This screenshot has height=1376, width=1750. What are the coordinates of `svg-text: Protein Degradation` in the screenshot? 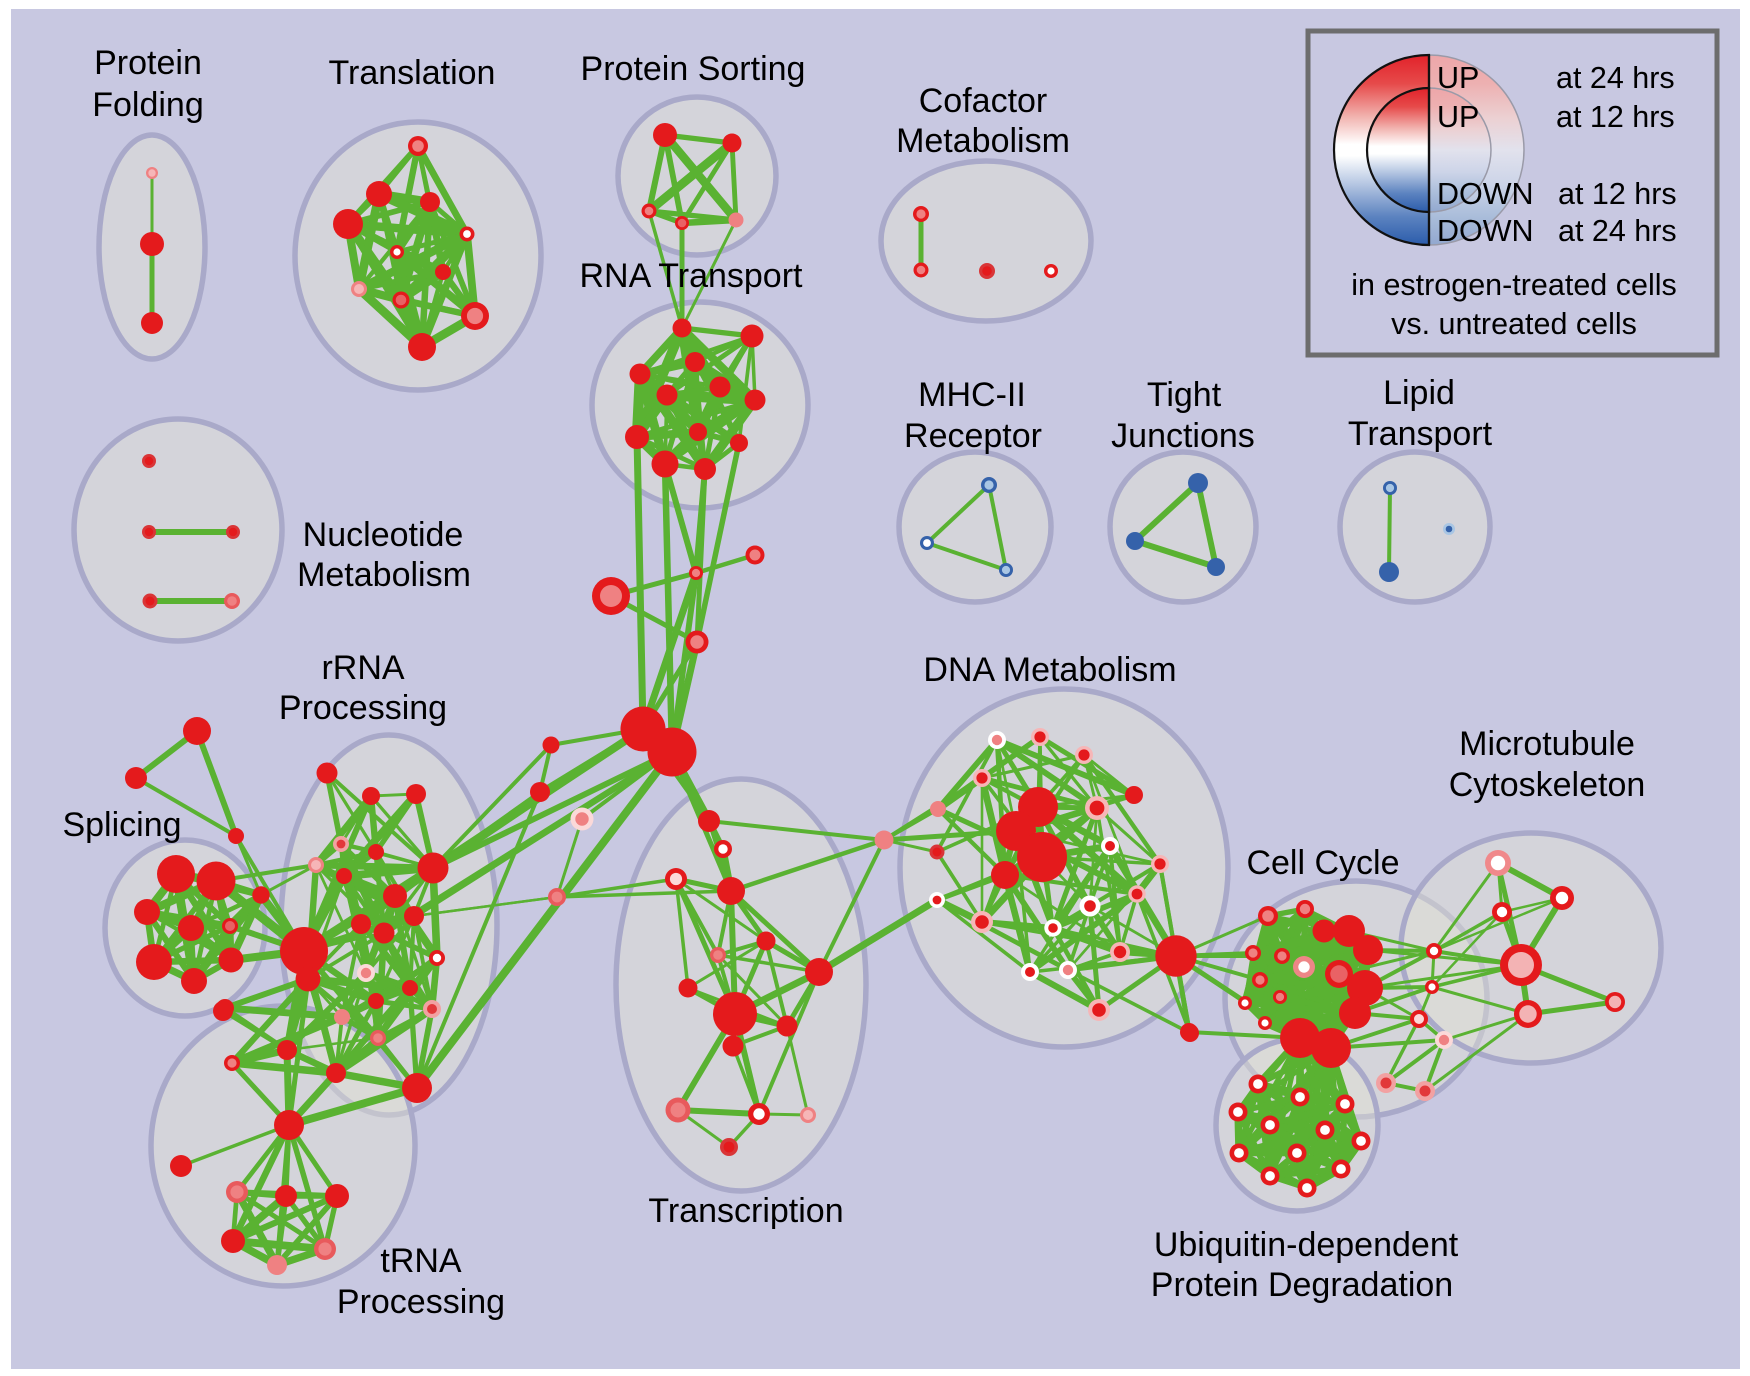 It's located at (1302, 1285).